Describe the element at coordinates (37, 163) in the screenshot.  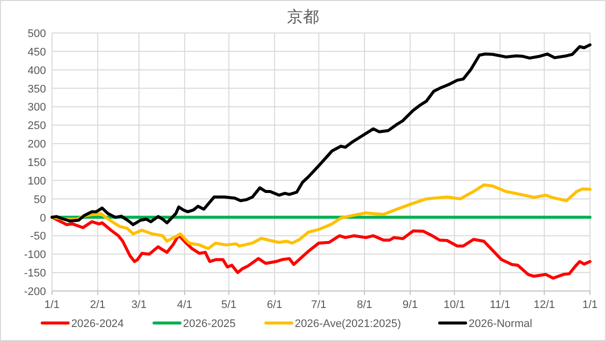
I see `y-tick-label: 150` at that location.